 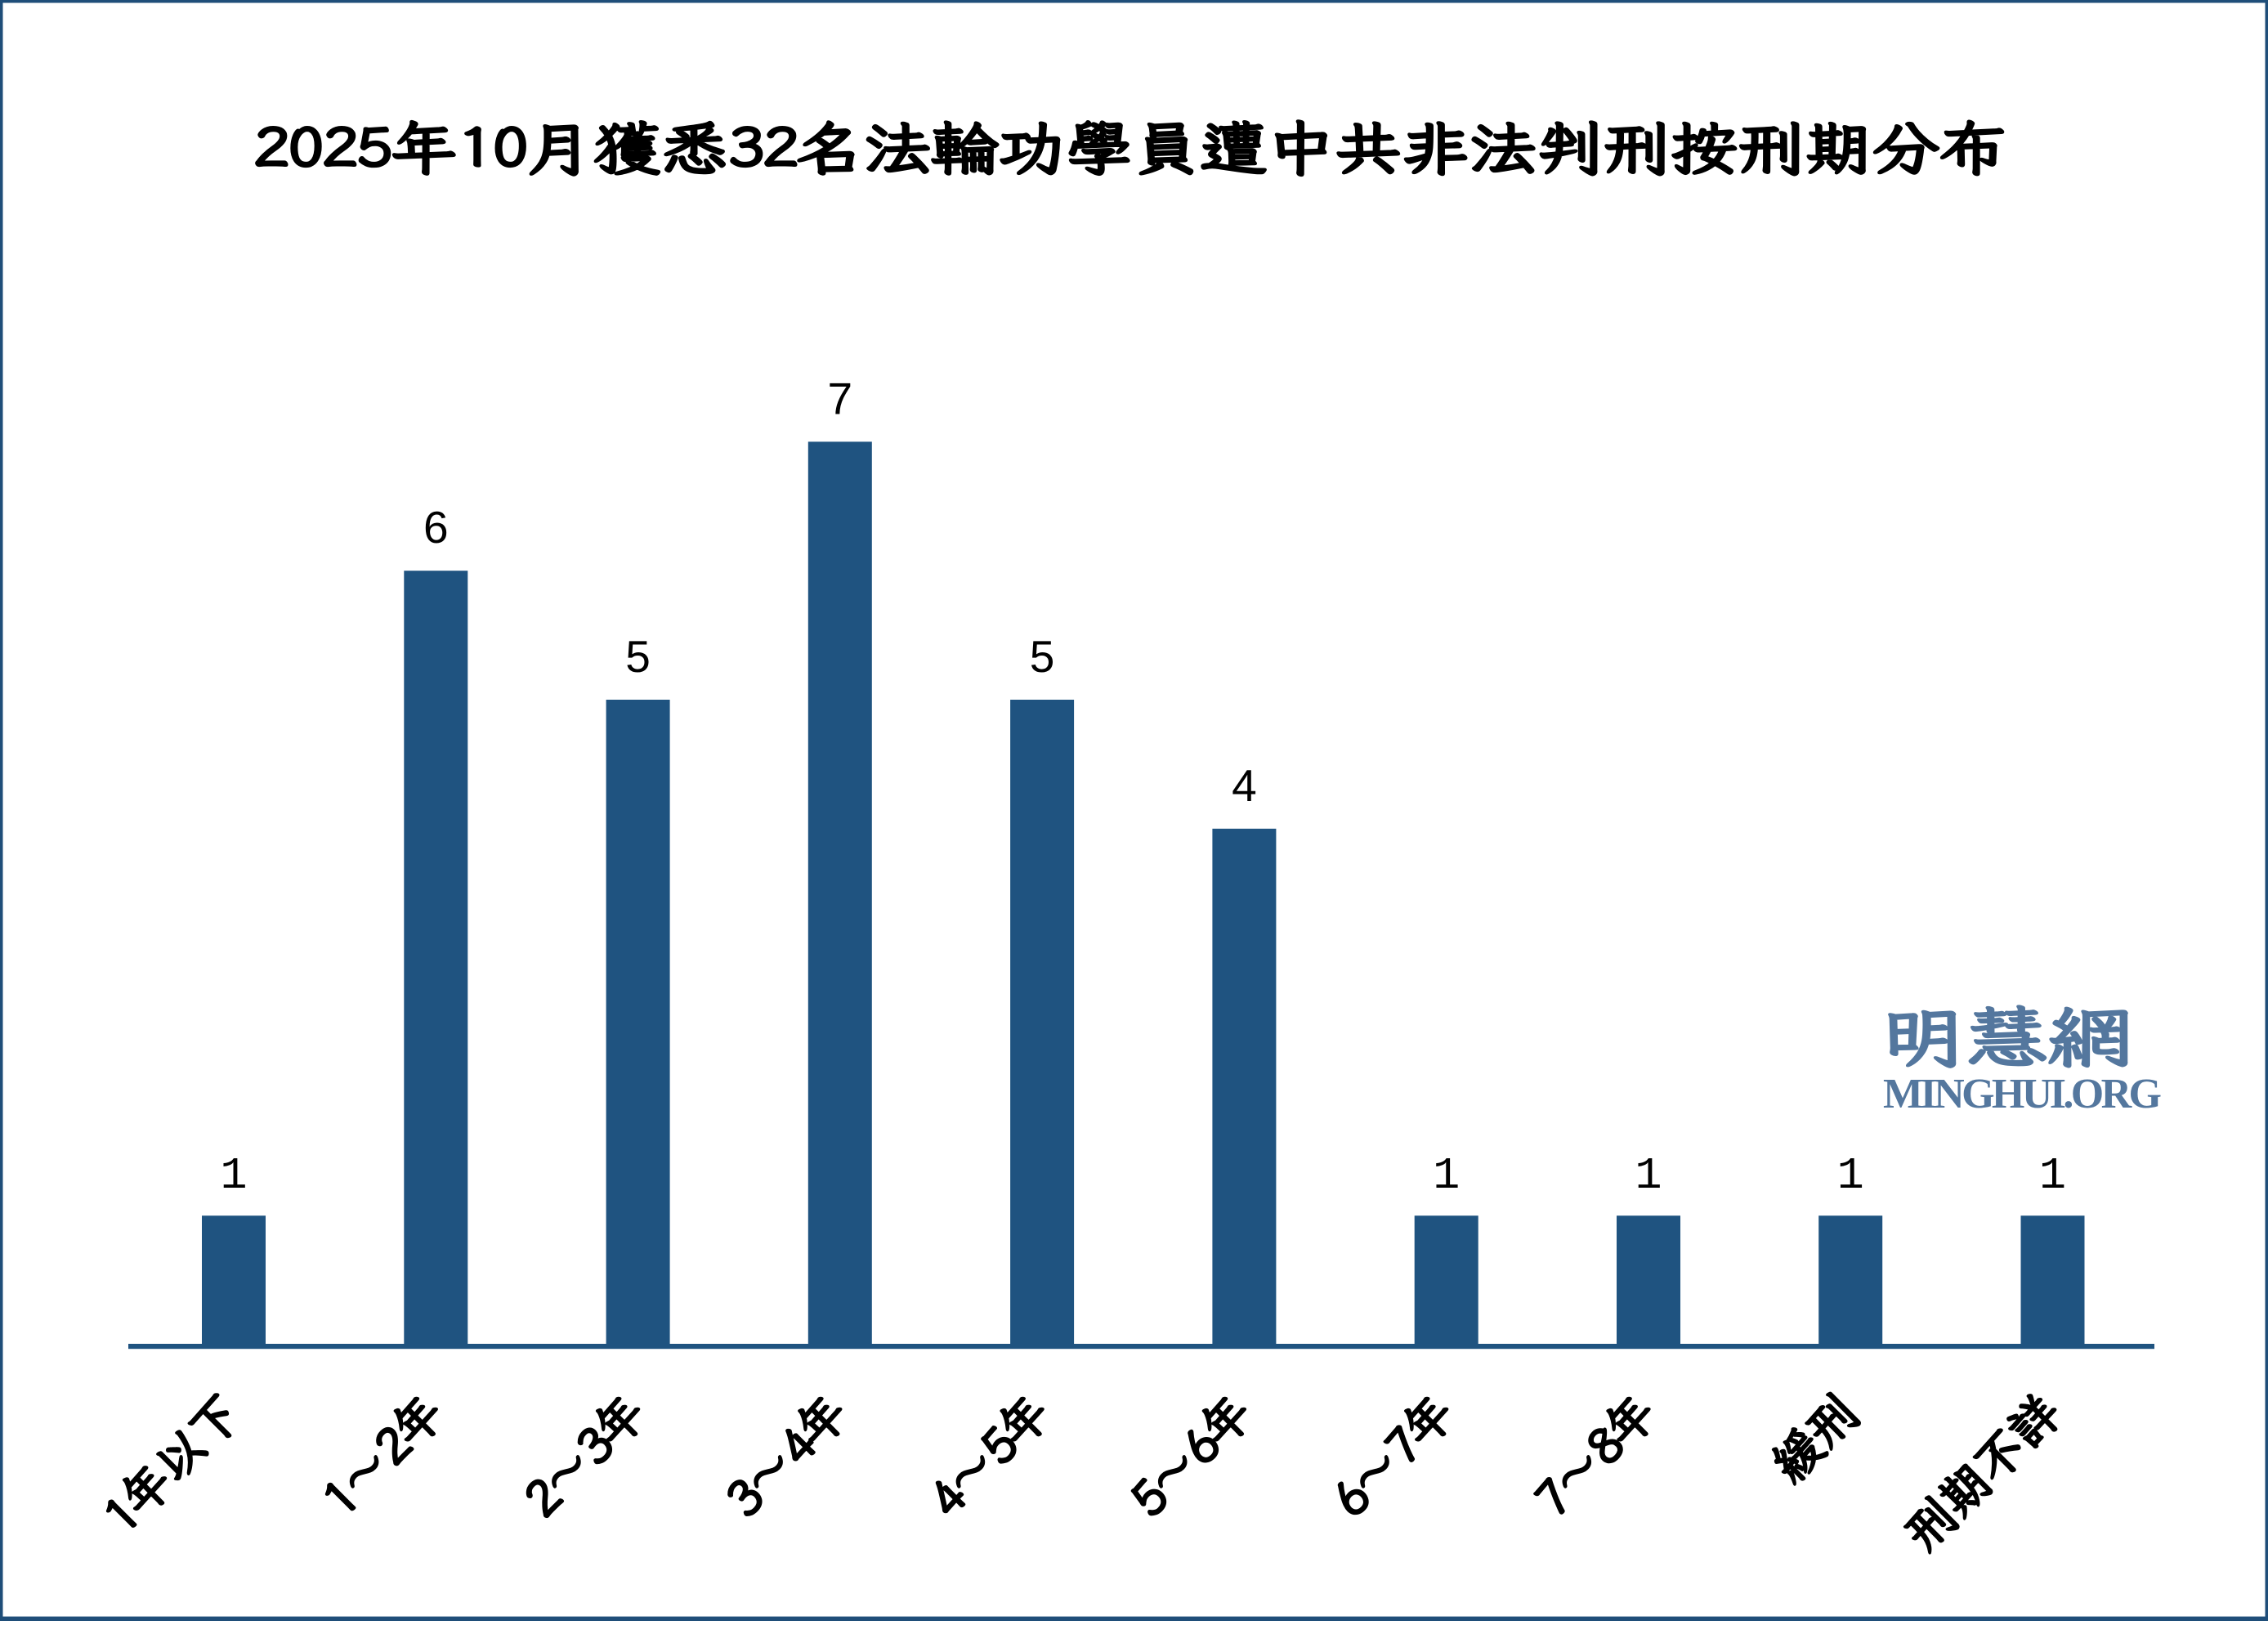 I want to click on svg-text: 6, so click(x=436, y=527).